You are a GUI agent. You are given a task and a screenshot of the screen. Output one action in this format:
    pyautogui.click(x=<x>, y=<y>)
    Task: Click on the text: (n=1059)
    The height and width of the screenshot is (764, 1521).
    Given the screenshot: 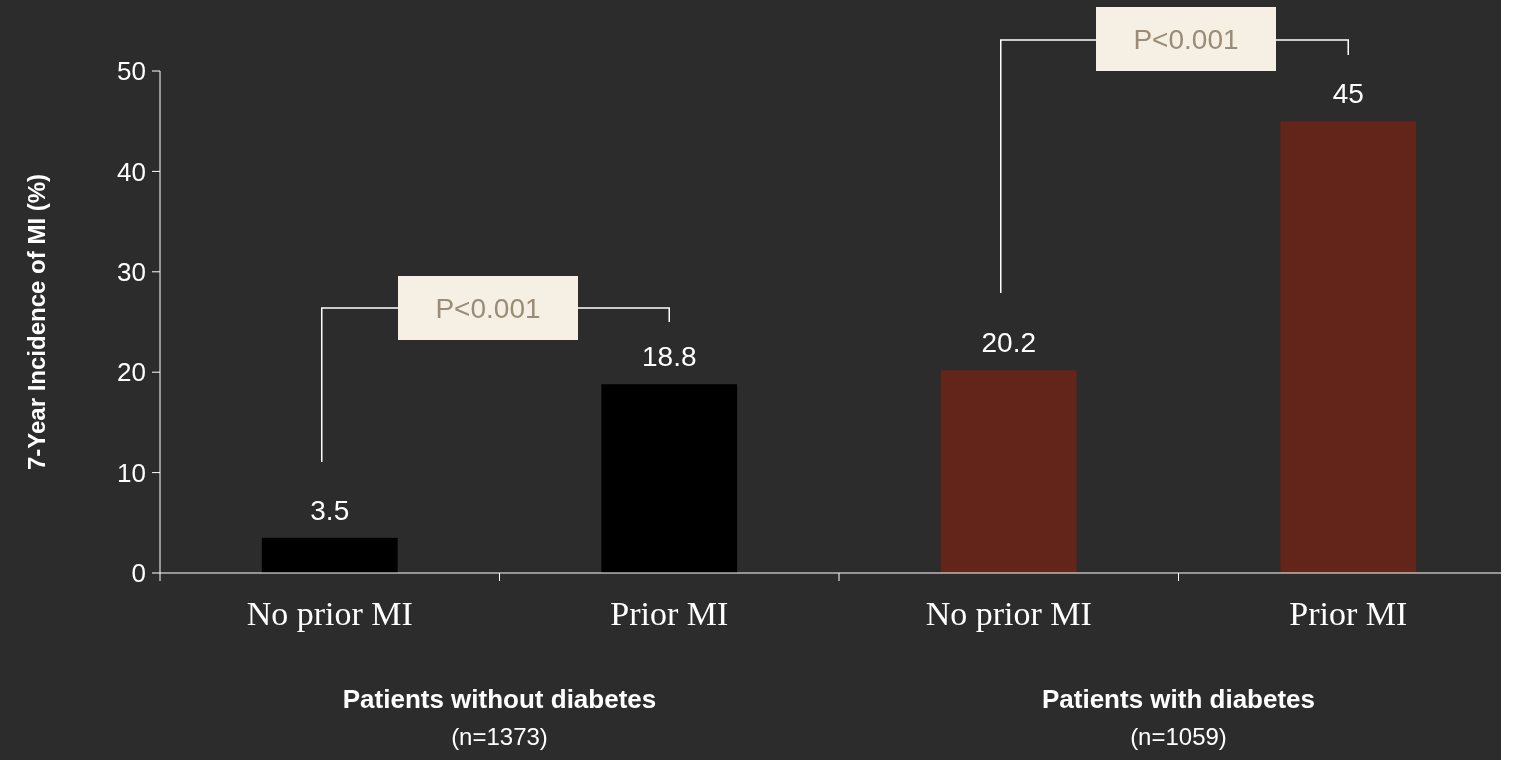 What is the action you would take?
    pyautogui.click(x=1178, y=736)
    